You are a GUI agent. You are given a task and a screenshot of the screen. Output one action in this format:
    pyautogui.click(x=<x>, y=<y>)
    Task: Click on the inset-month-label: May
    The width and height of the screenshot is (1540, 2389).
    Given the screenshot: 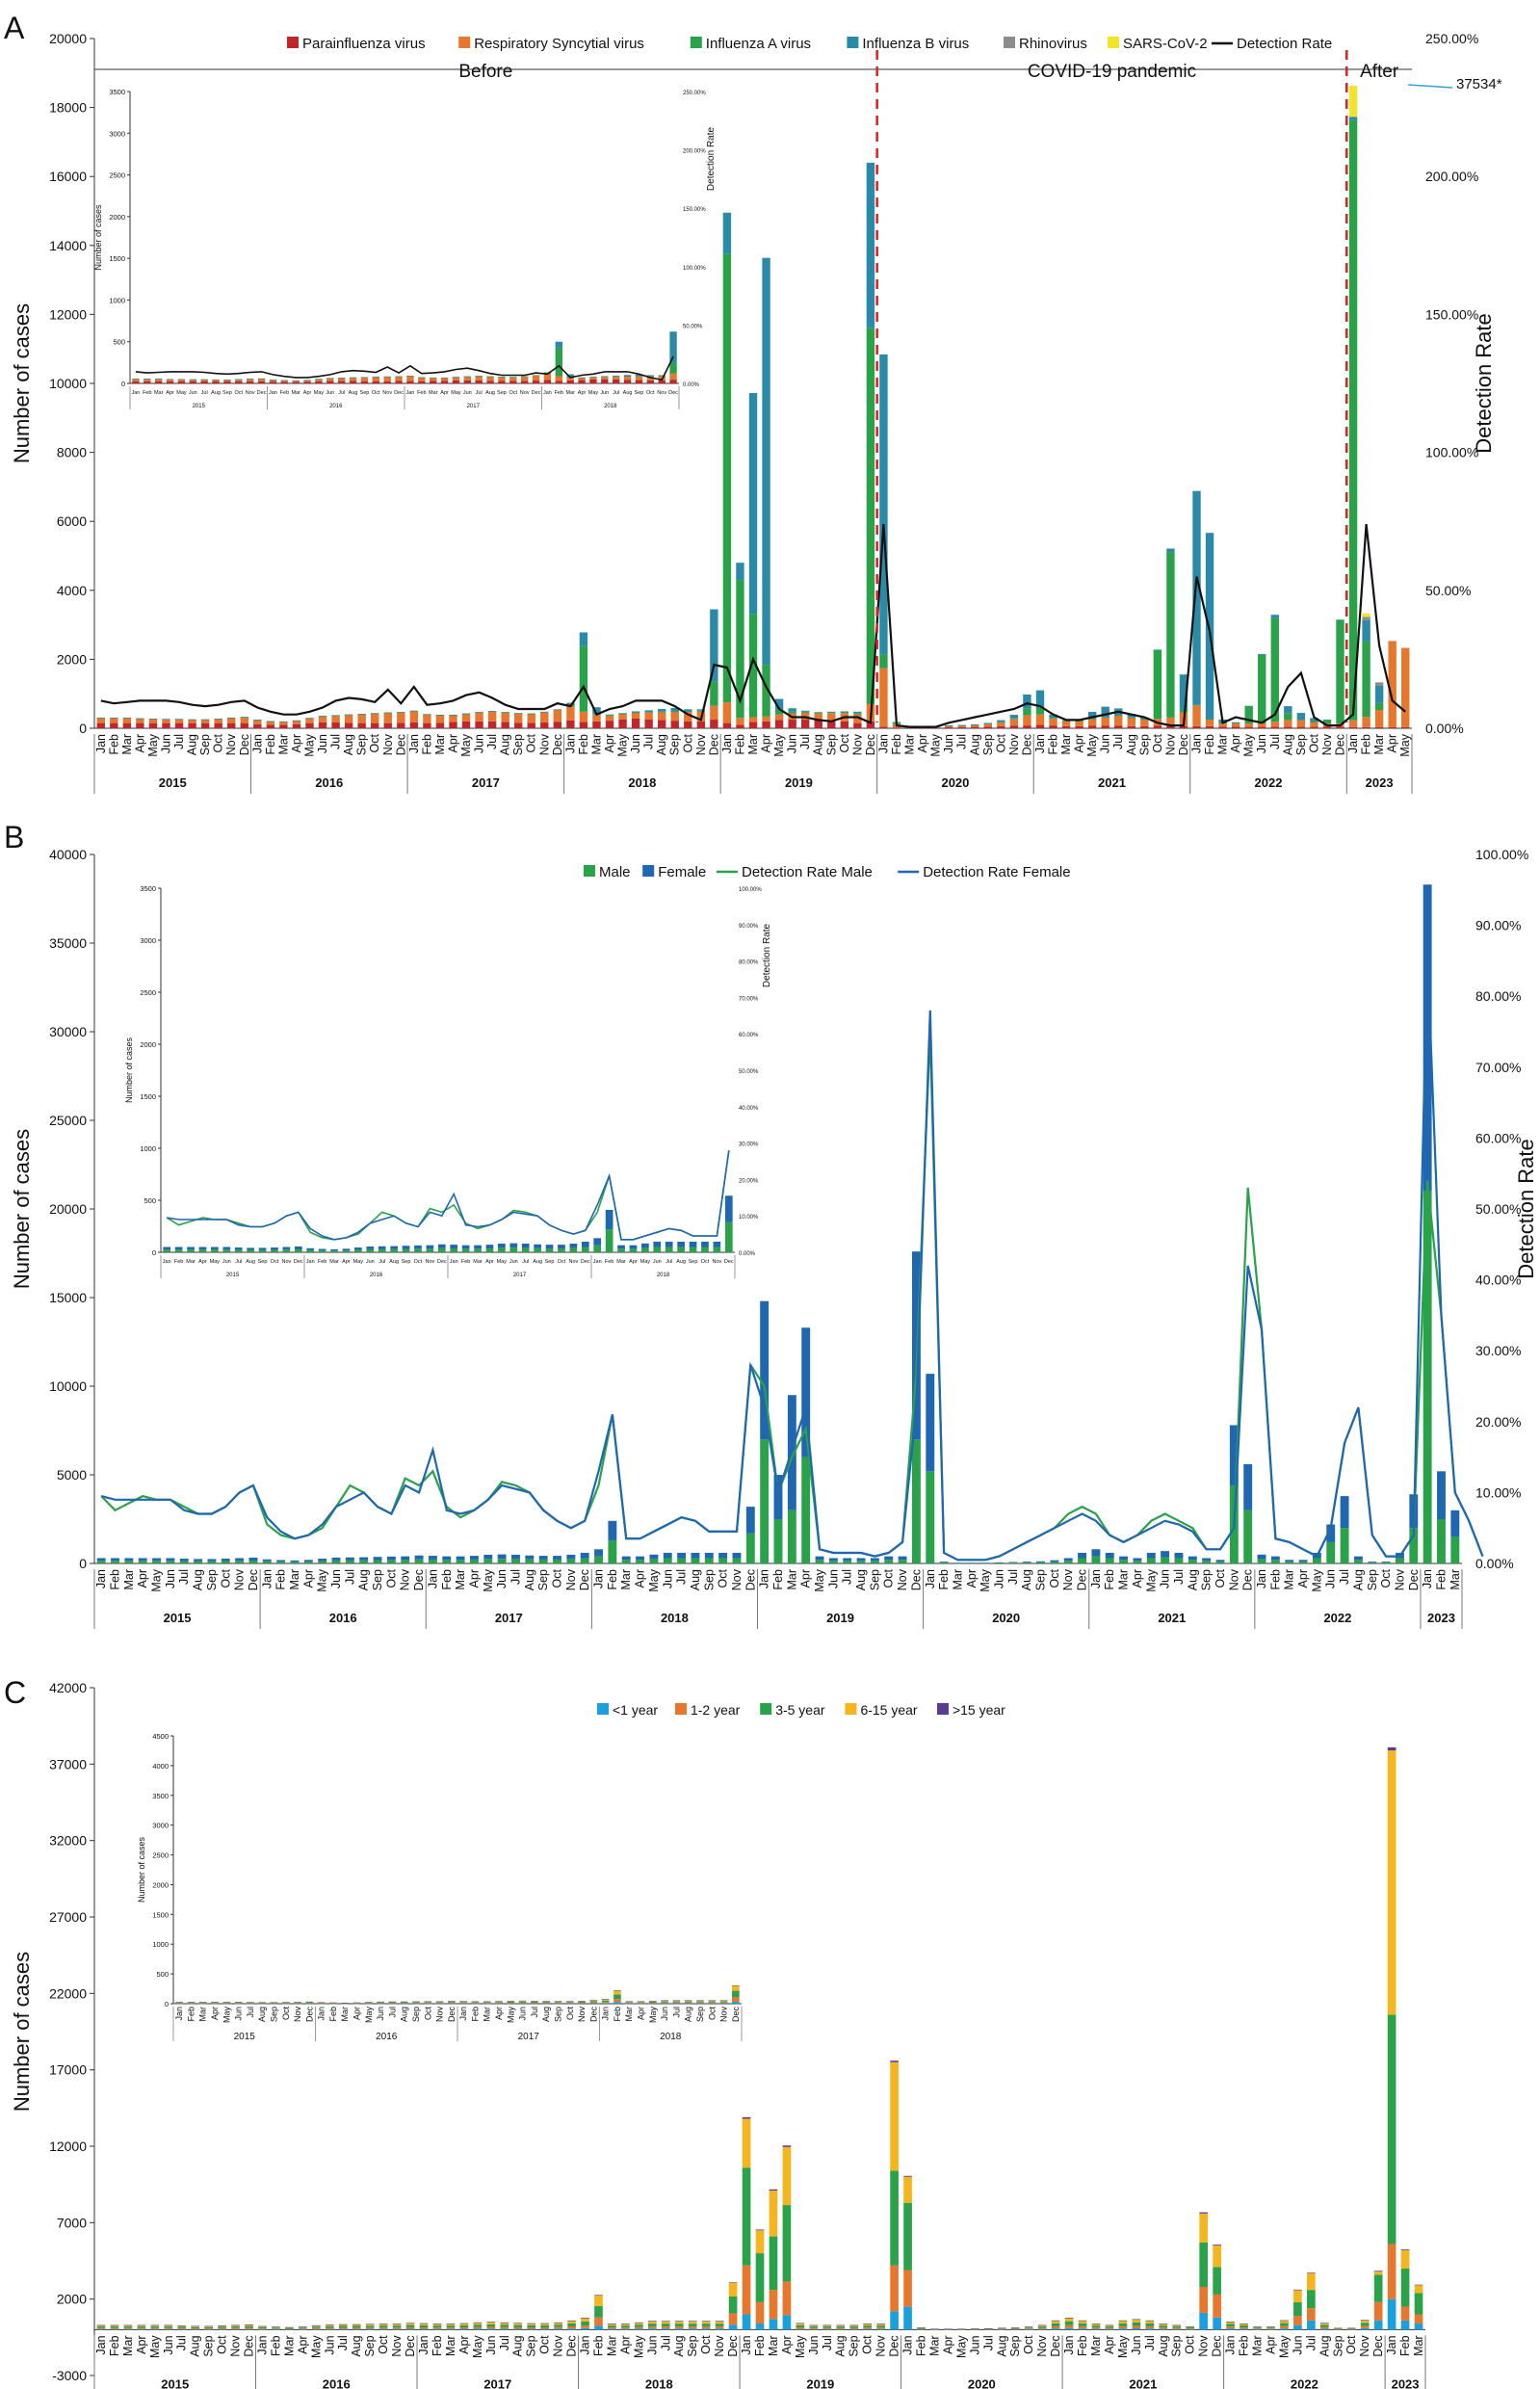 What is the action you would take?
    pyautogui.click(x=226, y=2016)
    